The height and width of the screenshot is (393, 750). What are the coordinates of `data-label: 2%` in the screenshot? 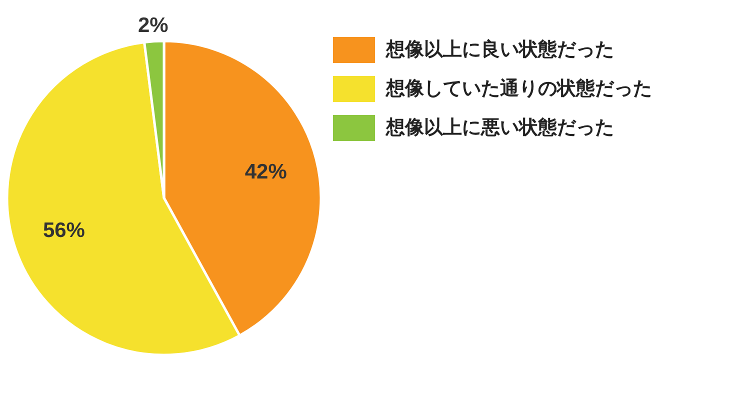 It's located at (153, 25).